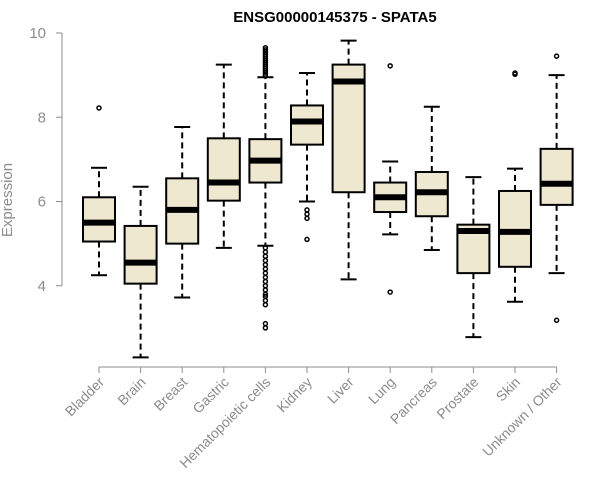 Image resolution: width=600 pixels, height=500 pixels. I want to click on box-breast, so click(182, 212).